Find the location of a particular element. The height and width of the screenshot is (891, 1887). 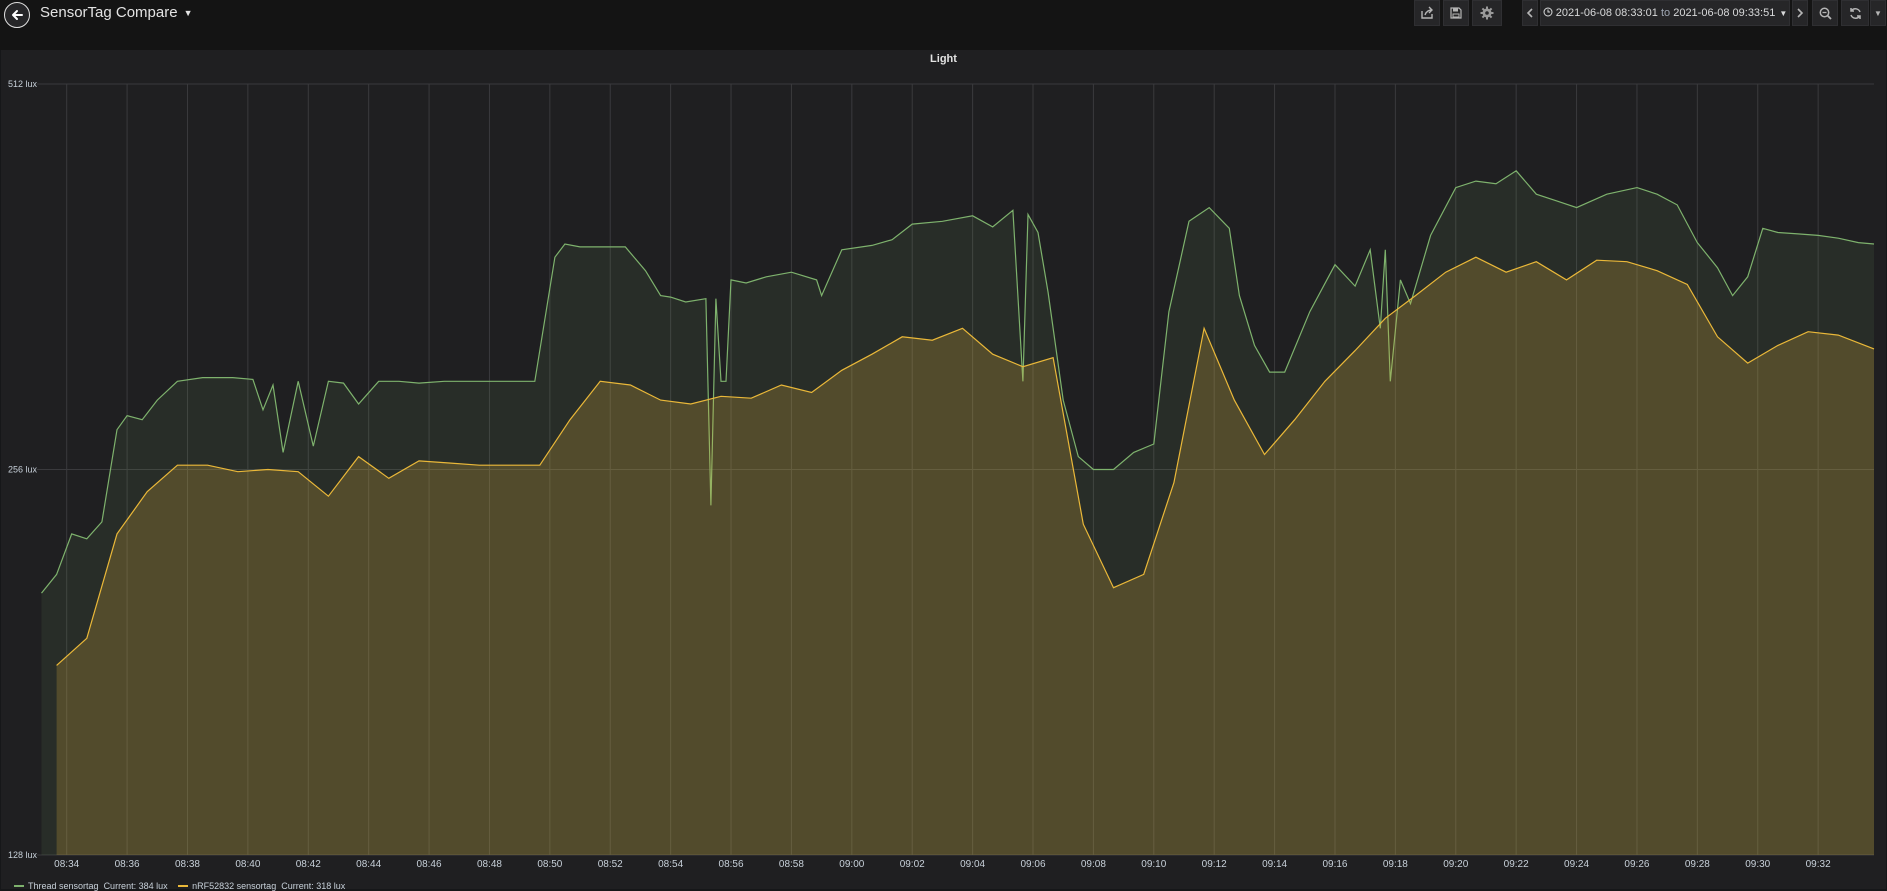

dashboard-title: SensorTag Compare is located at coordinates (109, 12).